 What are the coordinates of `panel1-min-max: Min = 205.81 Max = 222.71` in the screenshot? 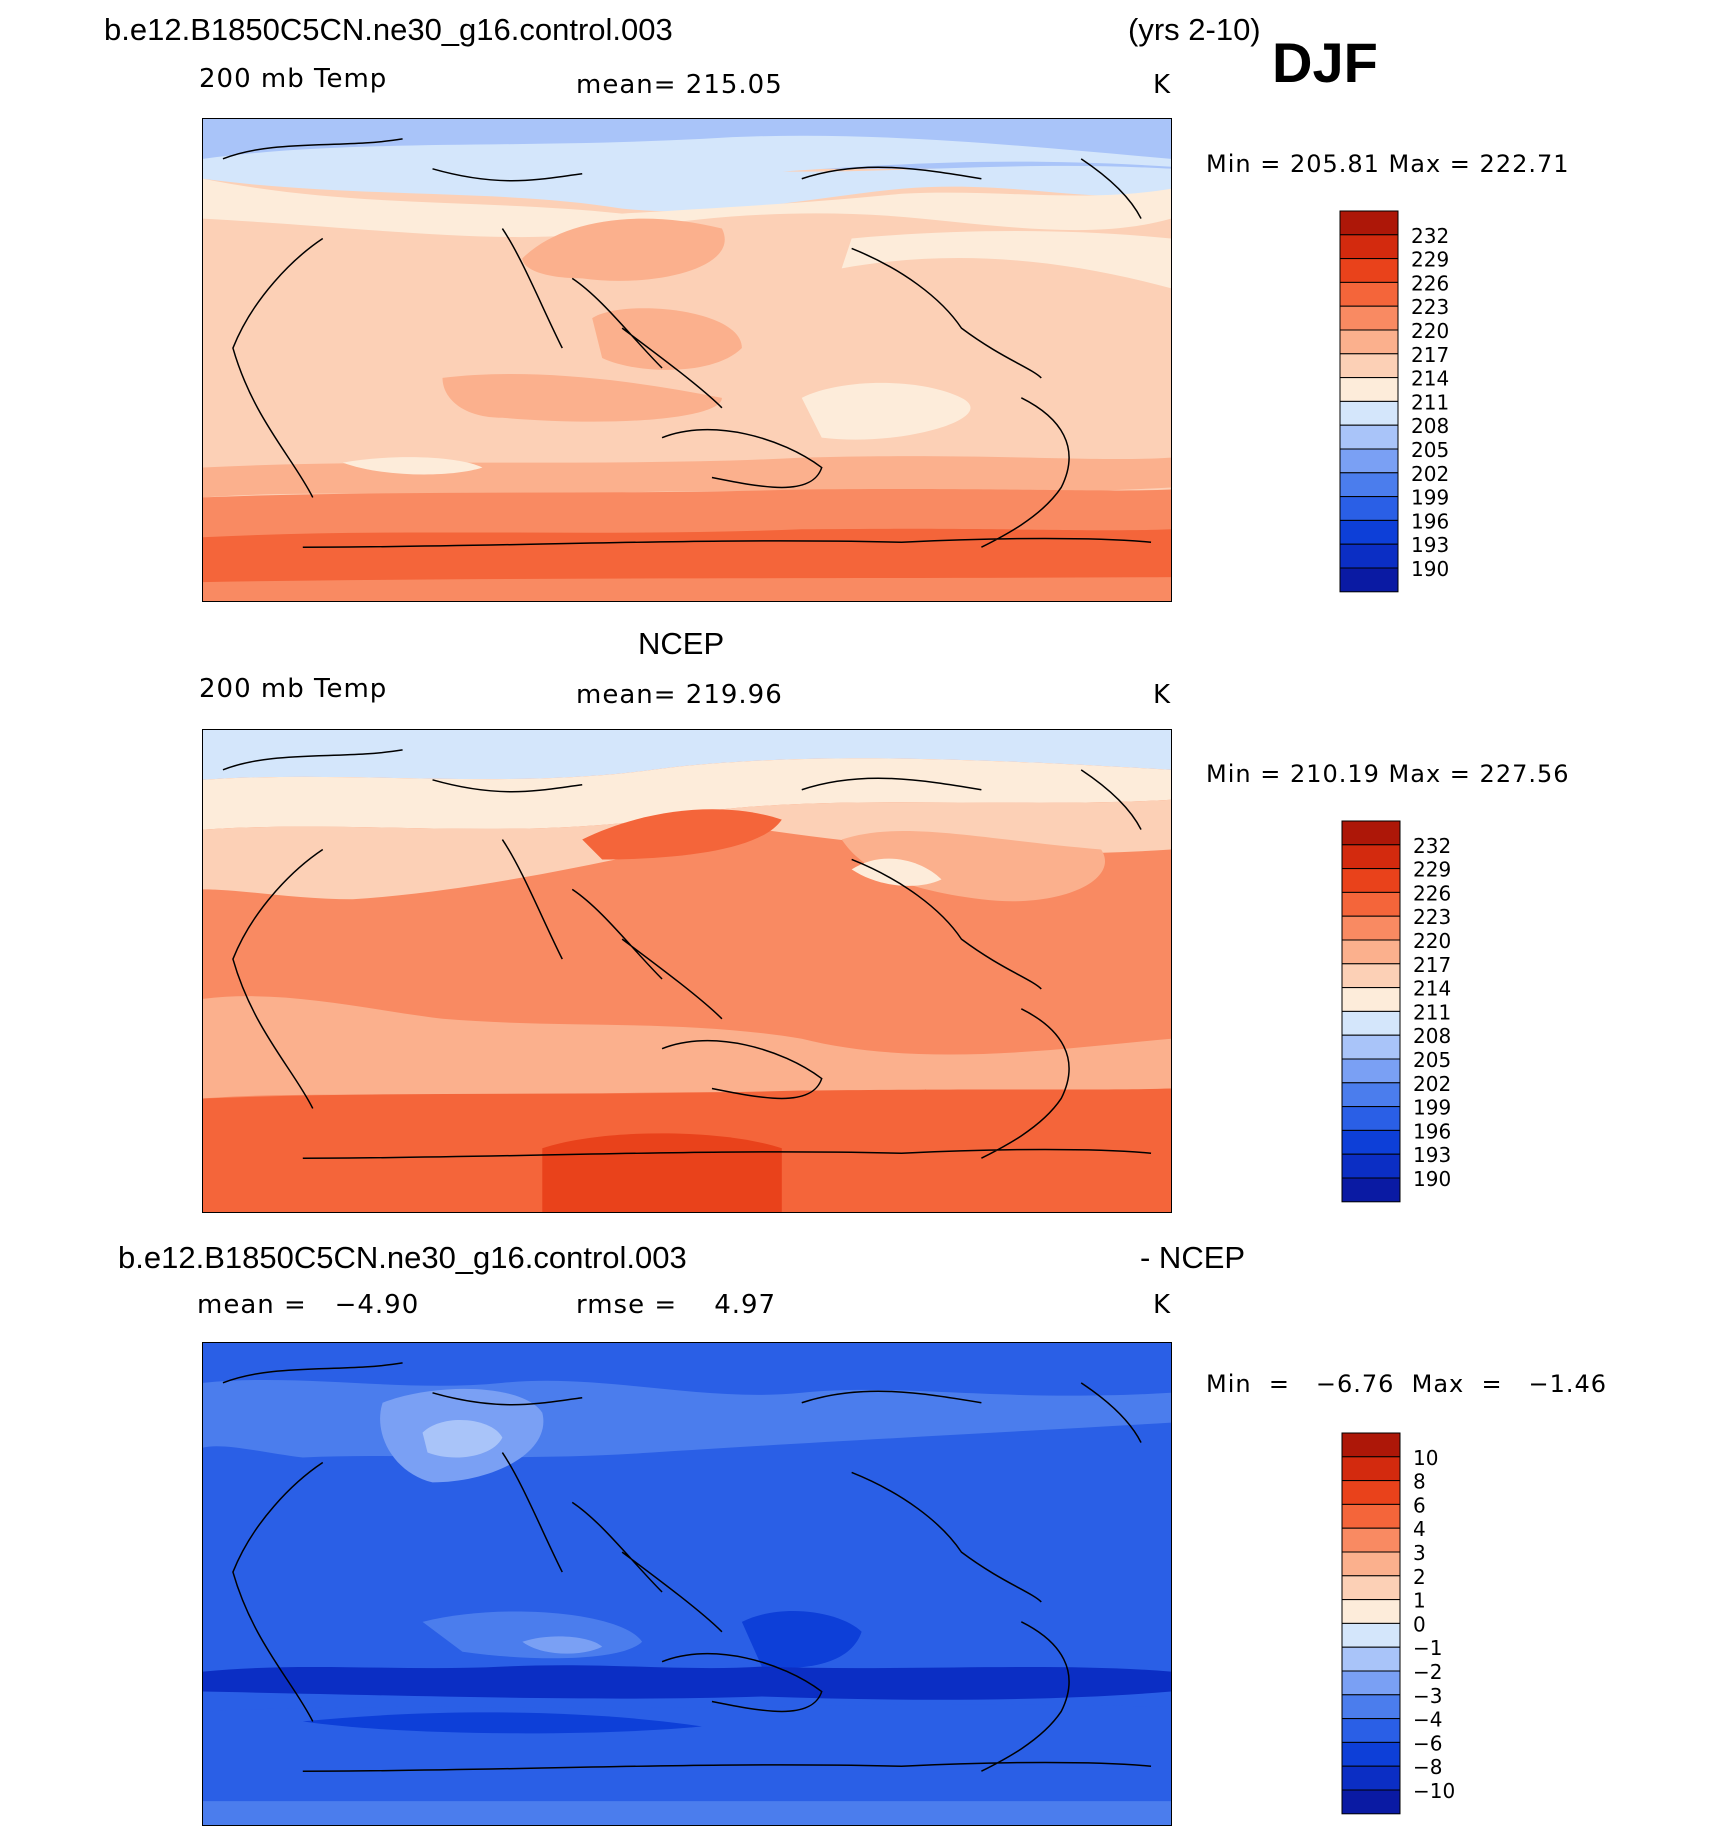 It's located at (1388, 164).